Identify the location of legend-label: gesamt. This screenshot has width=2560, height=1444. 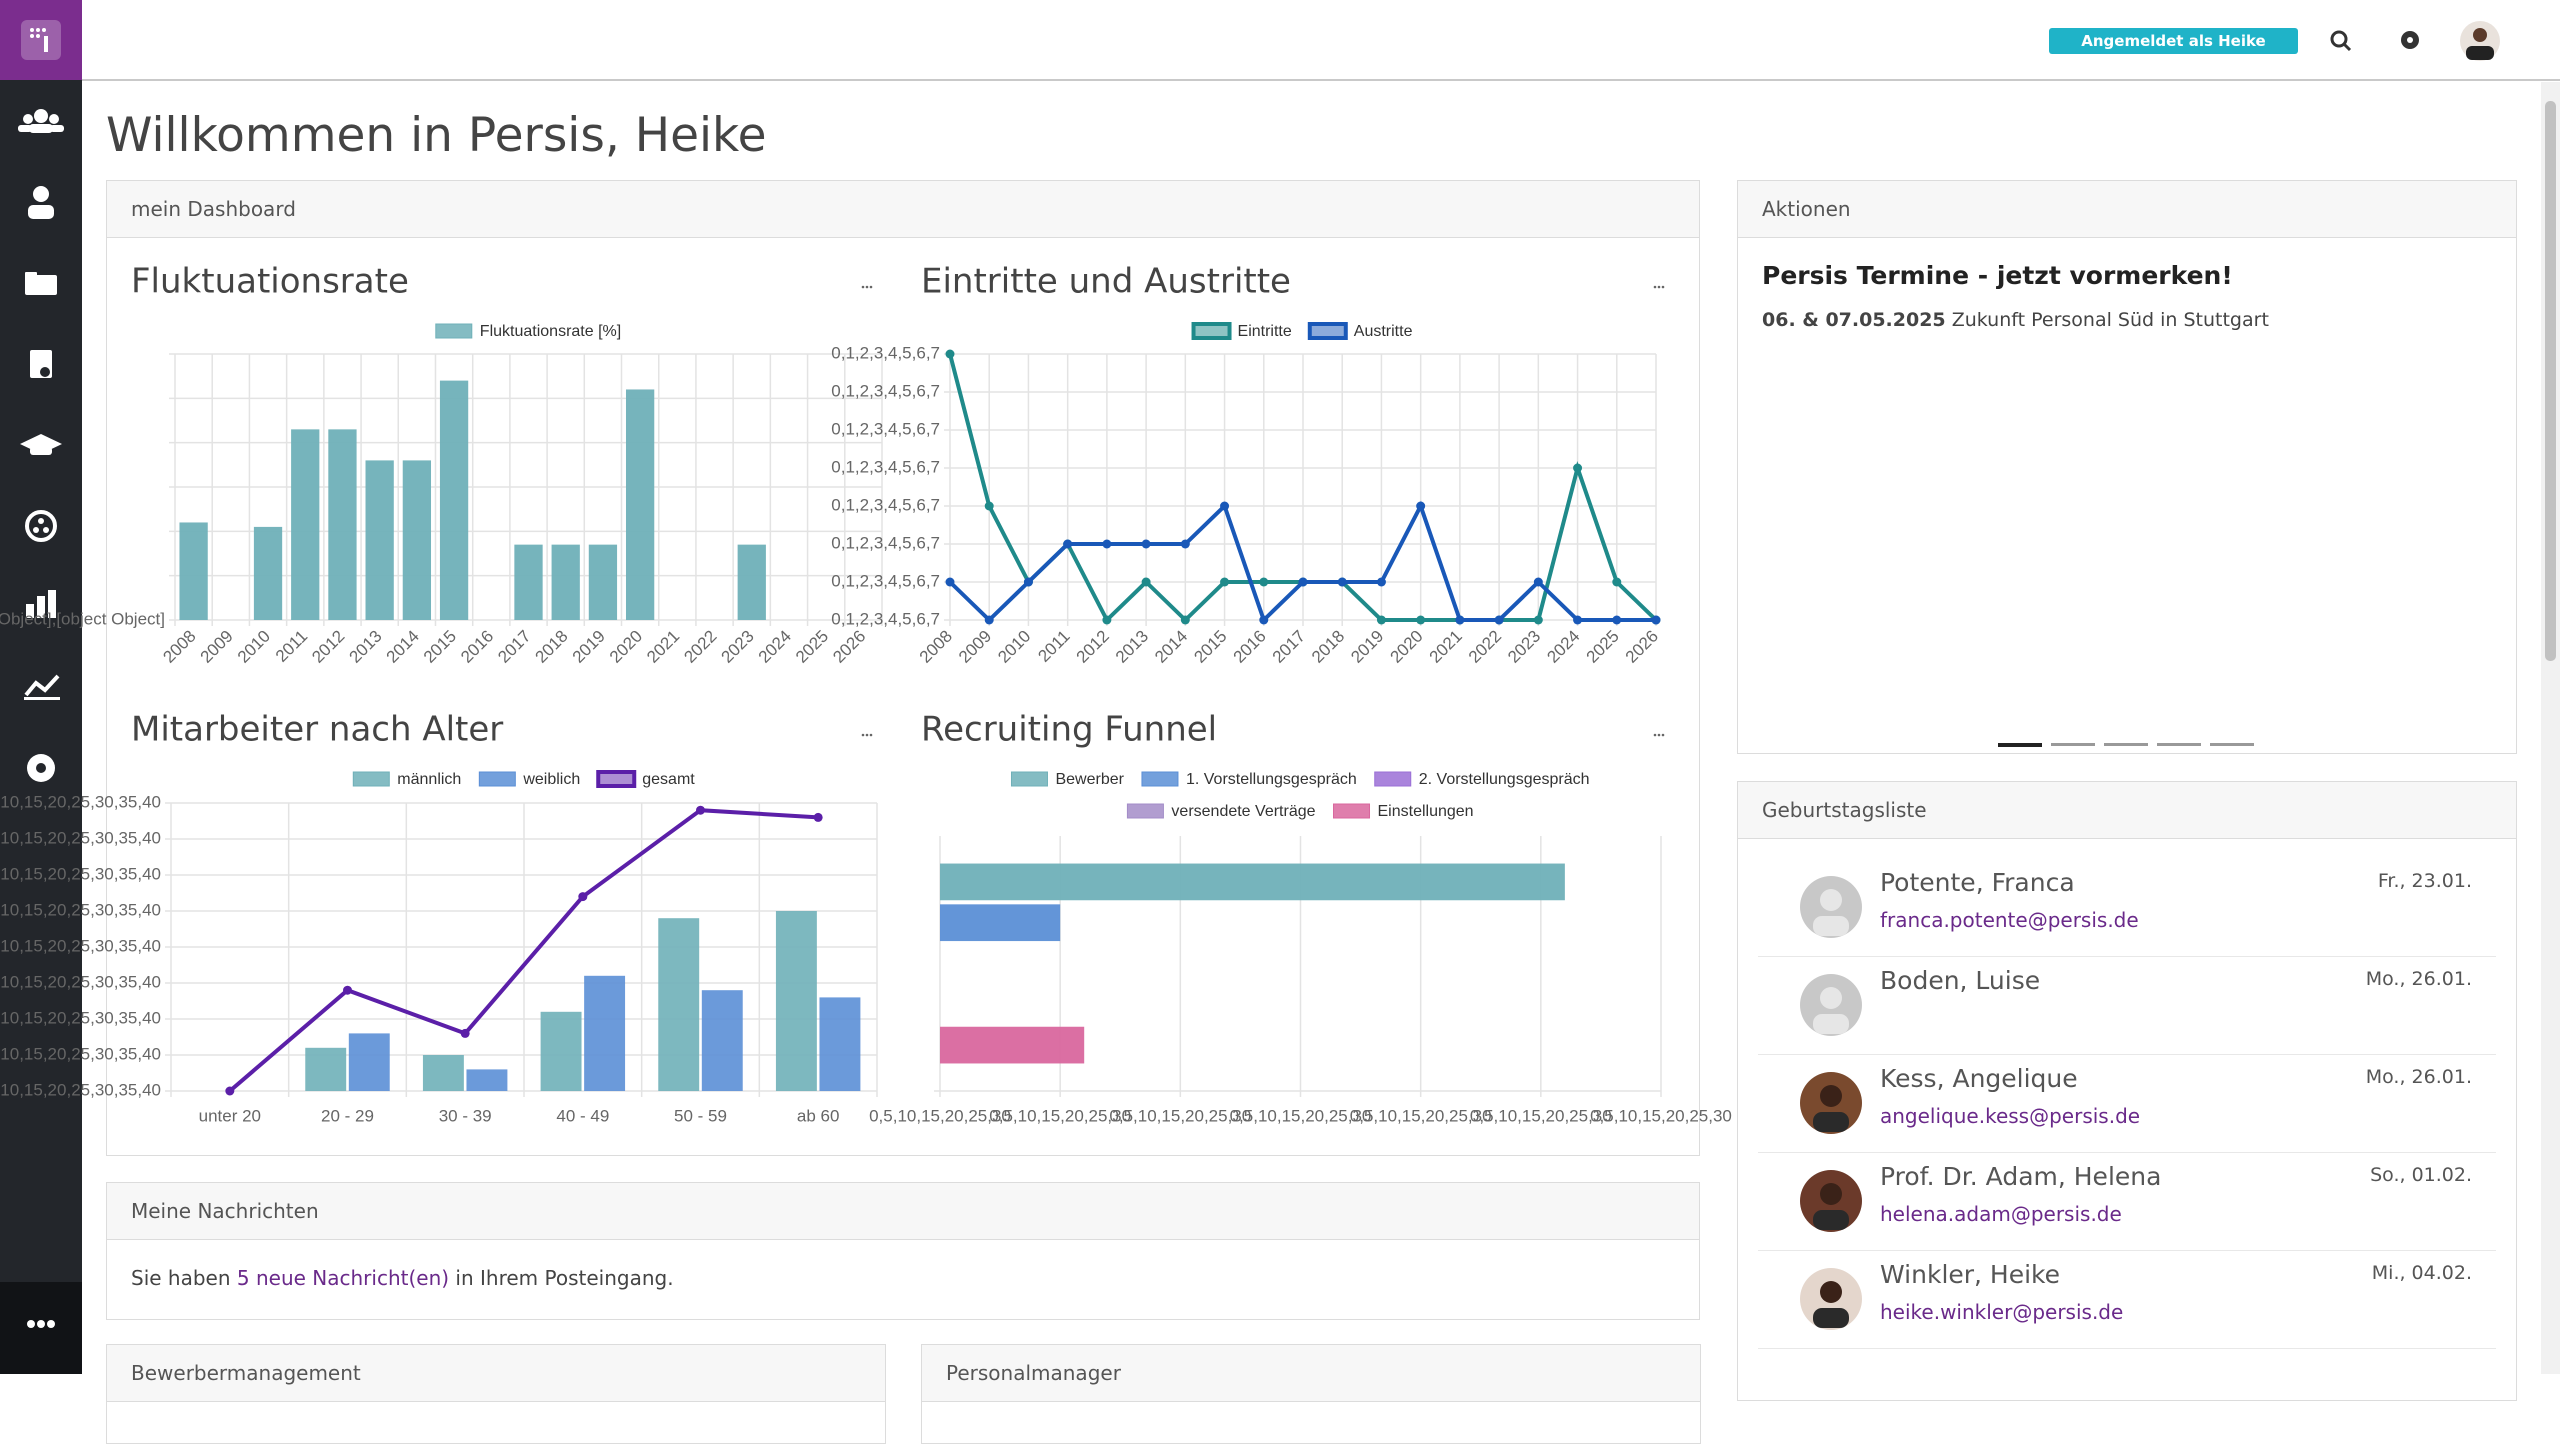
(668, 779).